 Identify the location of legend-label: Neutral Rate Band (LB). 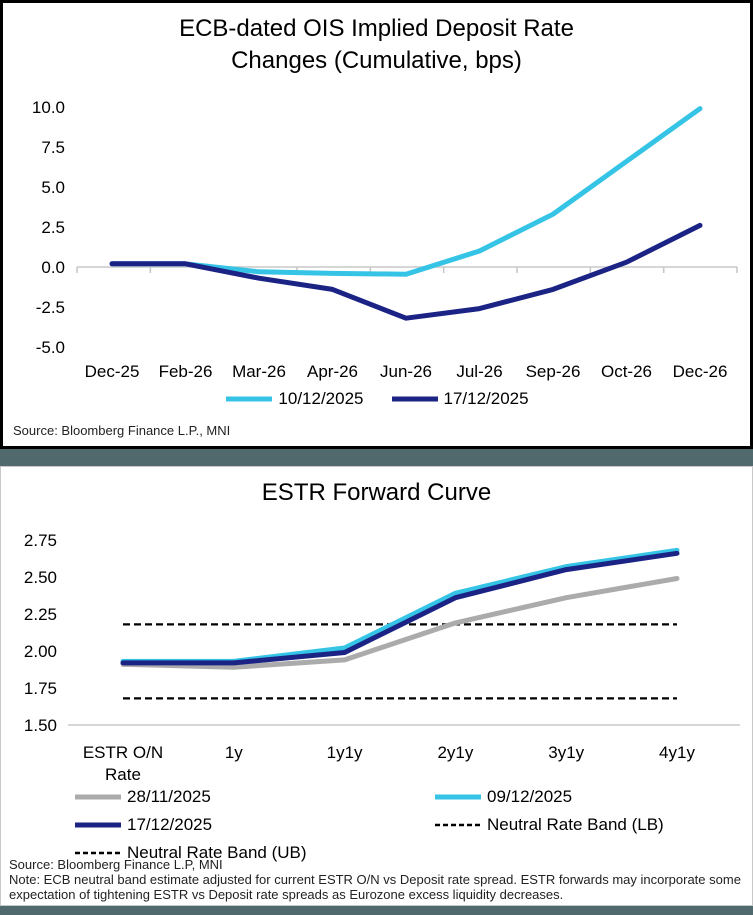
(575, 824).